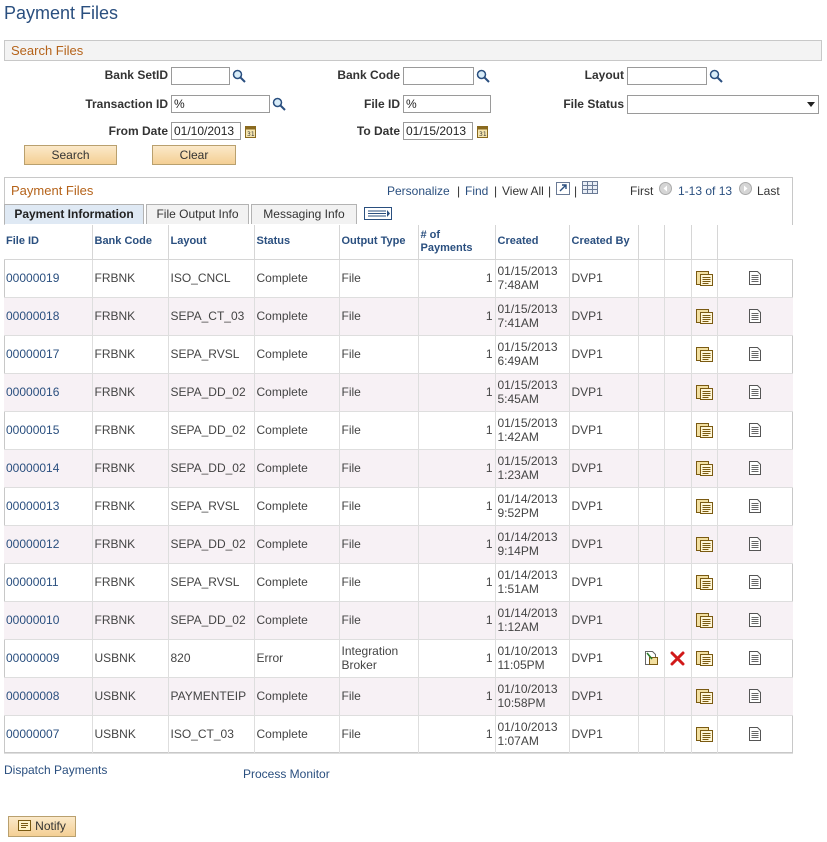 This screenshot has height=842, width=827. I want to click on grid-download-icon, so click(590, 187).